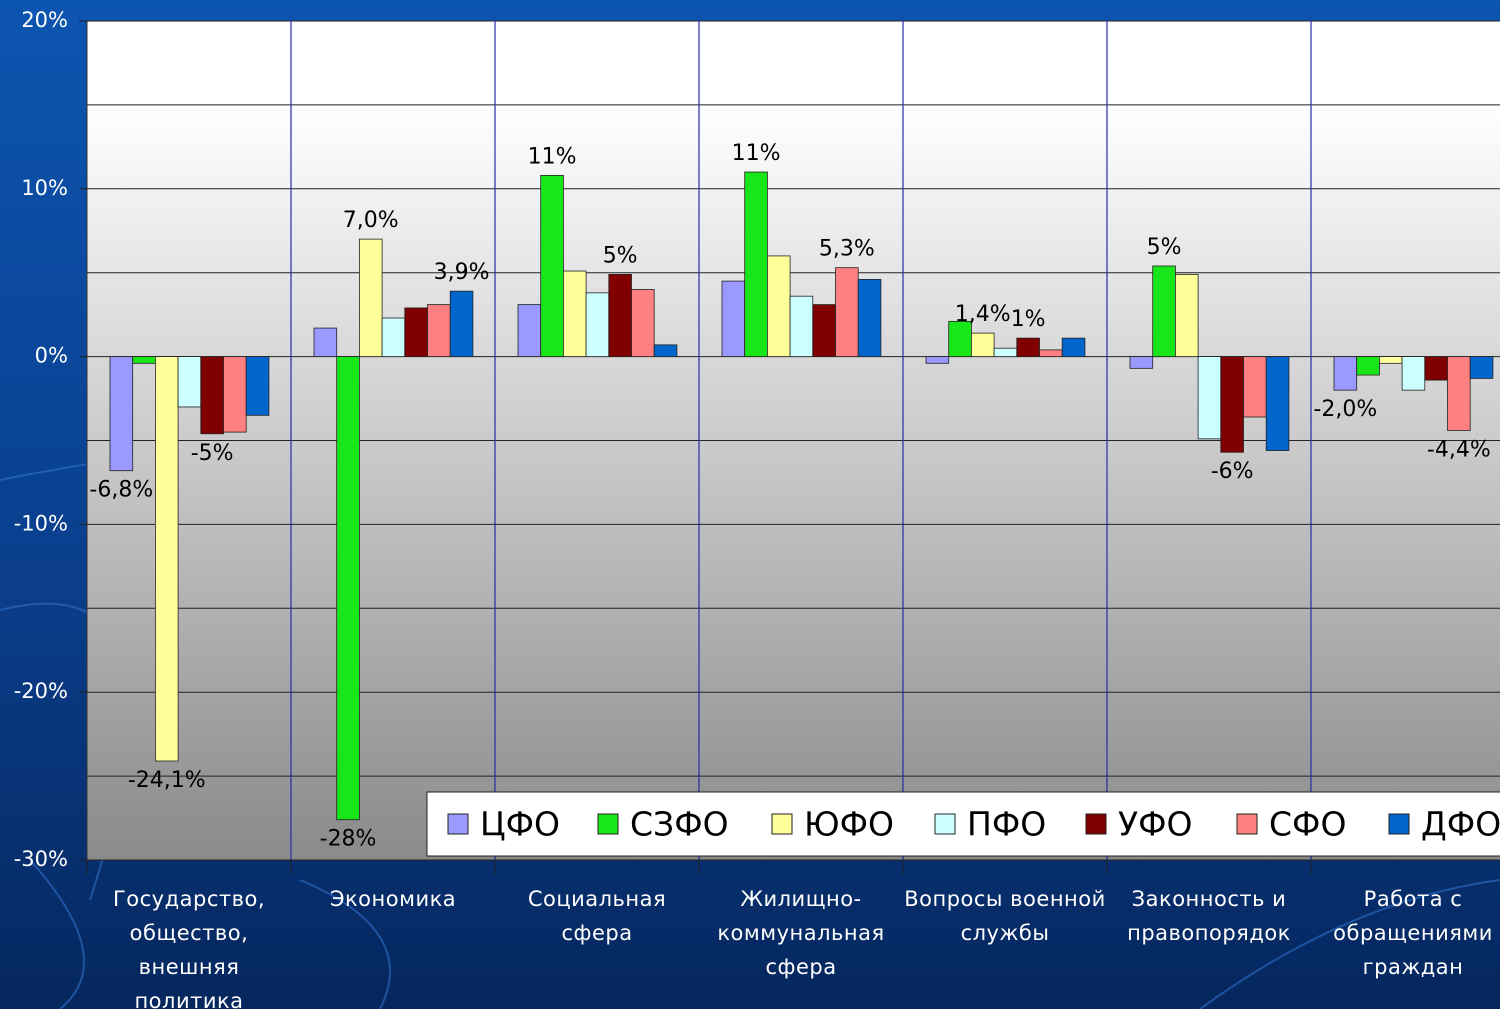 The width and height of the screenshot is (1500, 1009). Describe the element at coordinates (847, 249) in the screenshot. I see `data-label: 5,3%` at that location.